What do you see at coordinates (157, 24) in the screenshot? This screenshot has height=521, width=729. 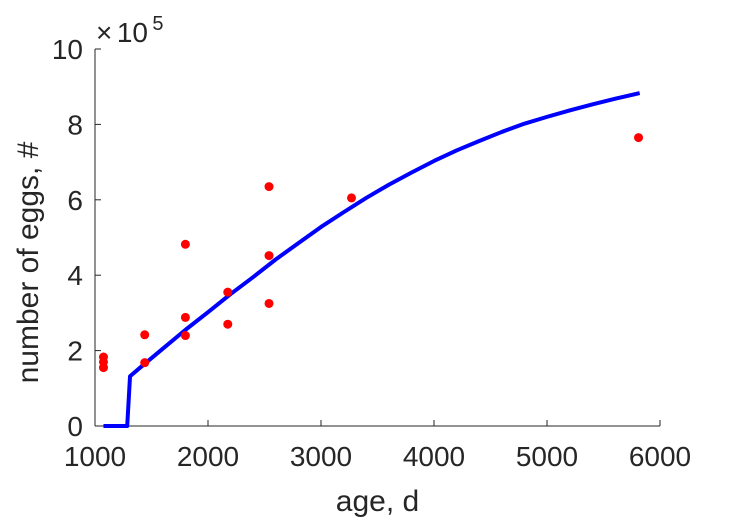 I see `exponent-power: 5` at bounding box center [157, 24].